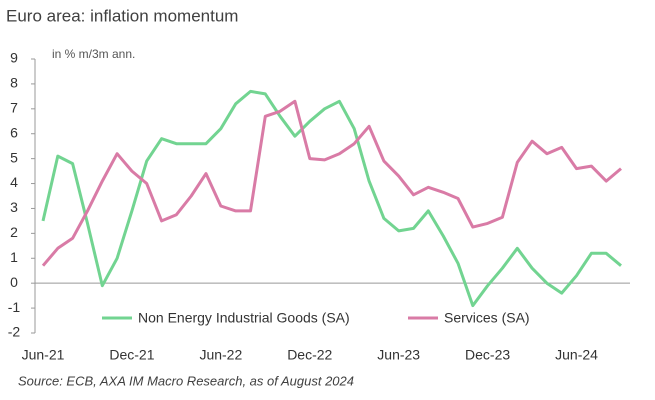 Image resolution: width=655 pixels, height=400 pixels. What do you see at coordinates (14, 207) in the screenshot?
I see `y-tick-label: 3` at bounding box center [14, 207].